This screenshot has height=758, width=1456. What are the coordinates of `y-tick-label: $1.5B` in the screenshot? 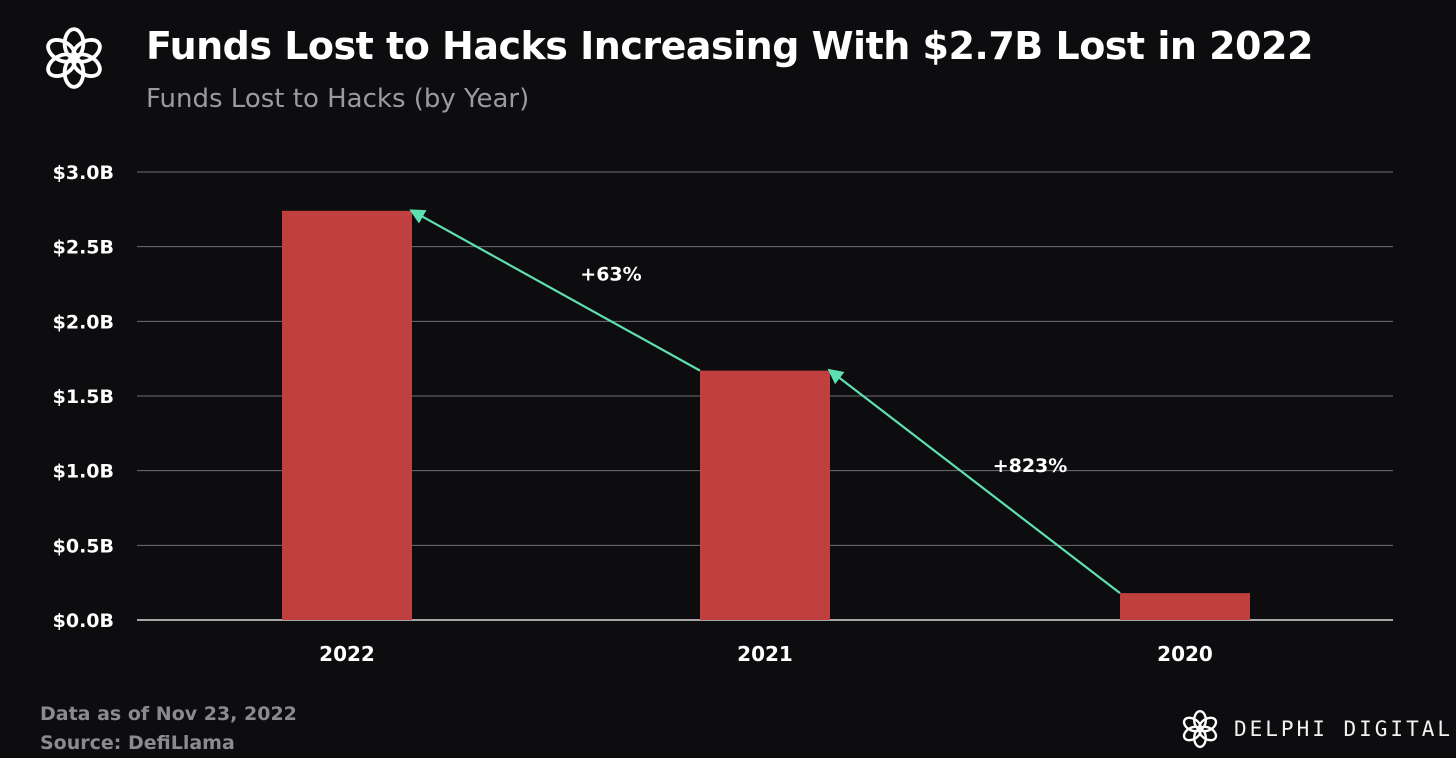 It's located at (83, 397).